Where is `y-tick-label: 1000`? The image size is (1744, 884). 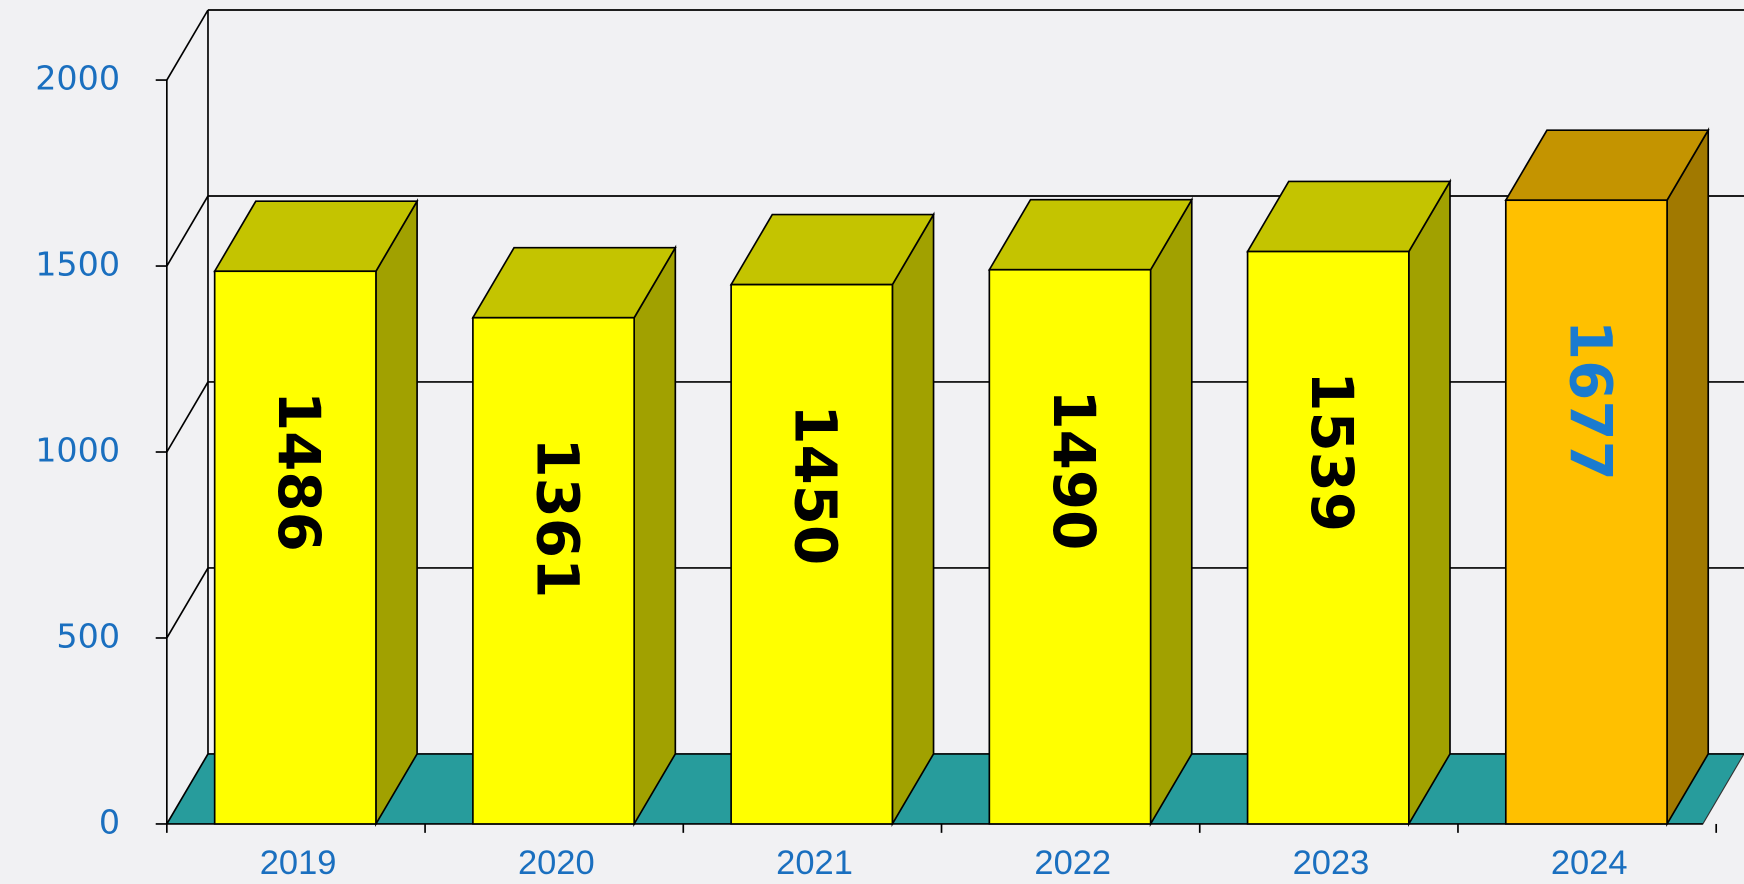
y-tick-label: 1000 is located at coordinates (77, 450).